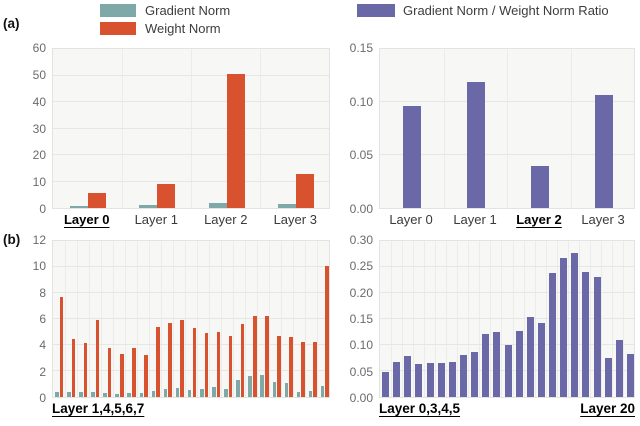  What do you see at coordinates (411, 219) in the screenshot?
I see `x-category-label: Layer 0` at bounding box center [411, 219].